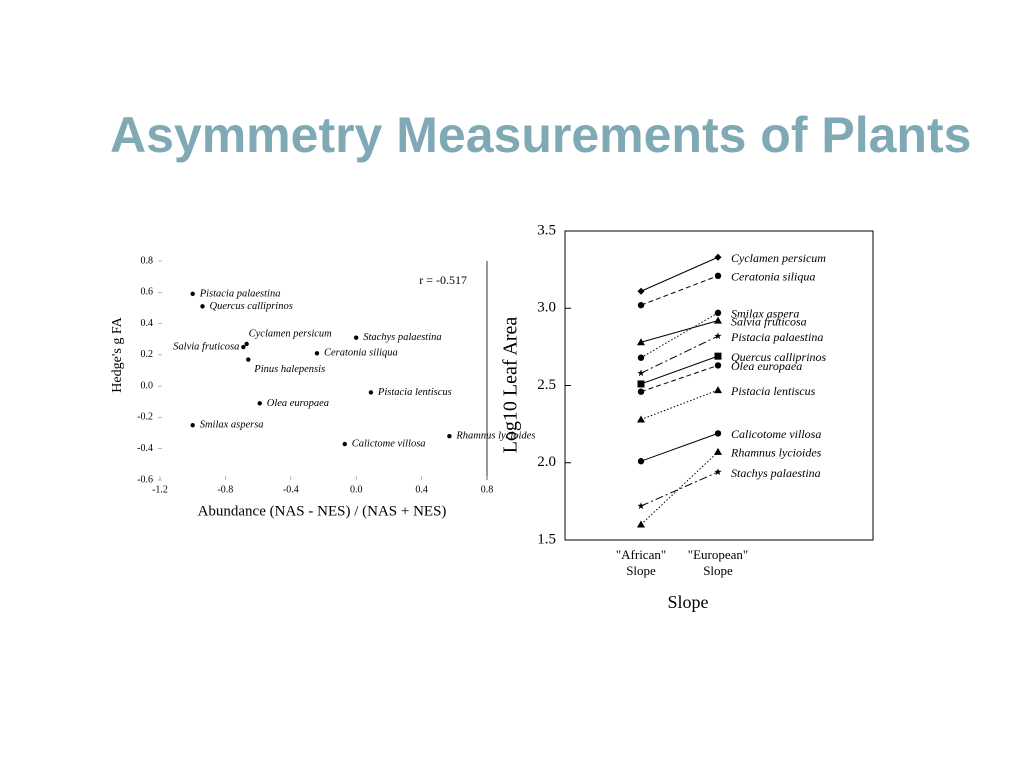 The height and width of the screenshot is (768, 1024). I want to click on x-tick-label: 0.8, so click(487, 489).